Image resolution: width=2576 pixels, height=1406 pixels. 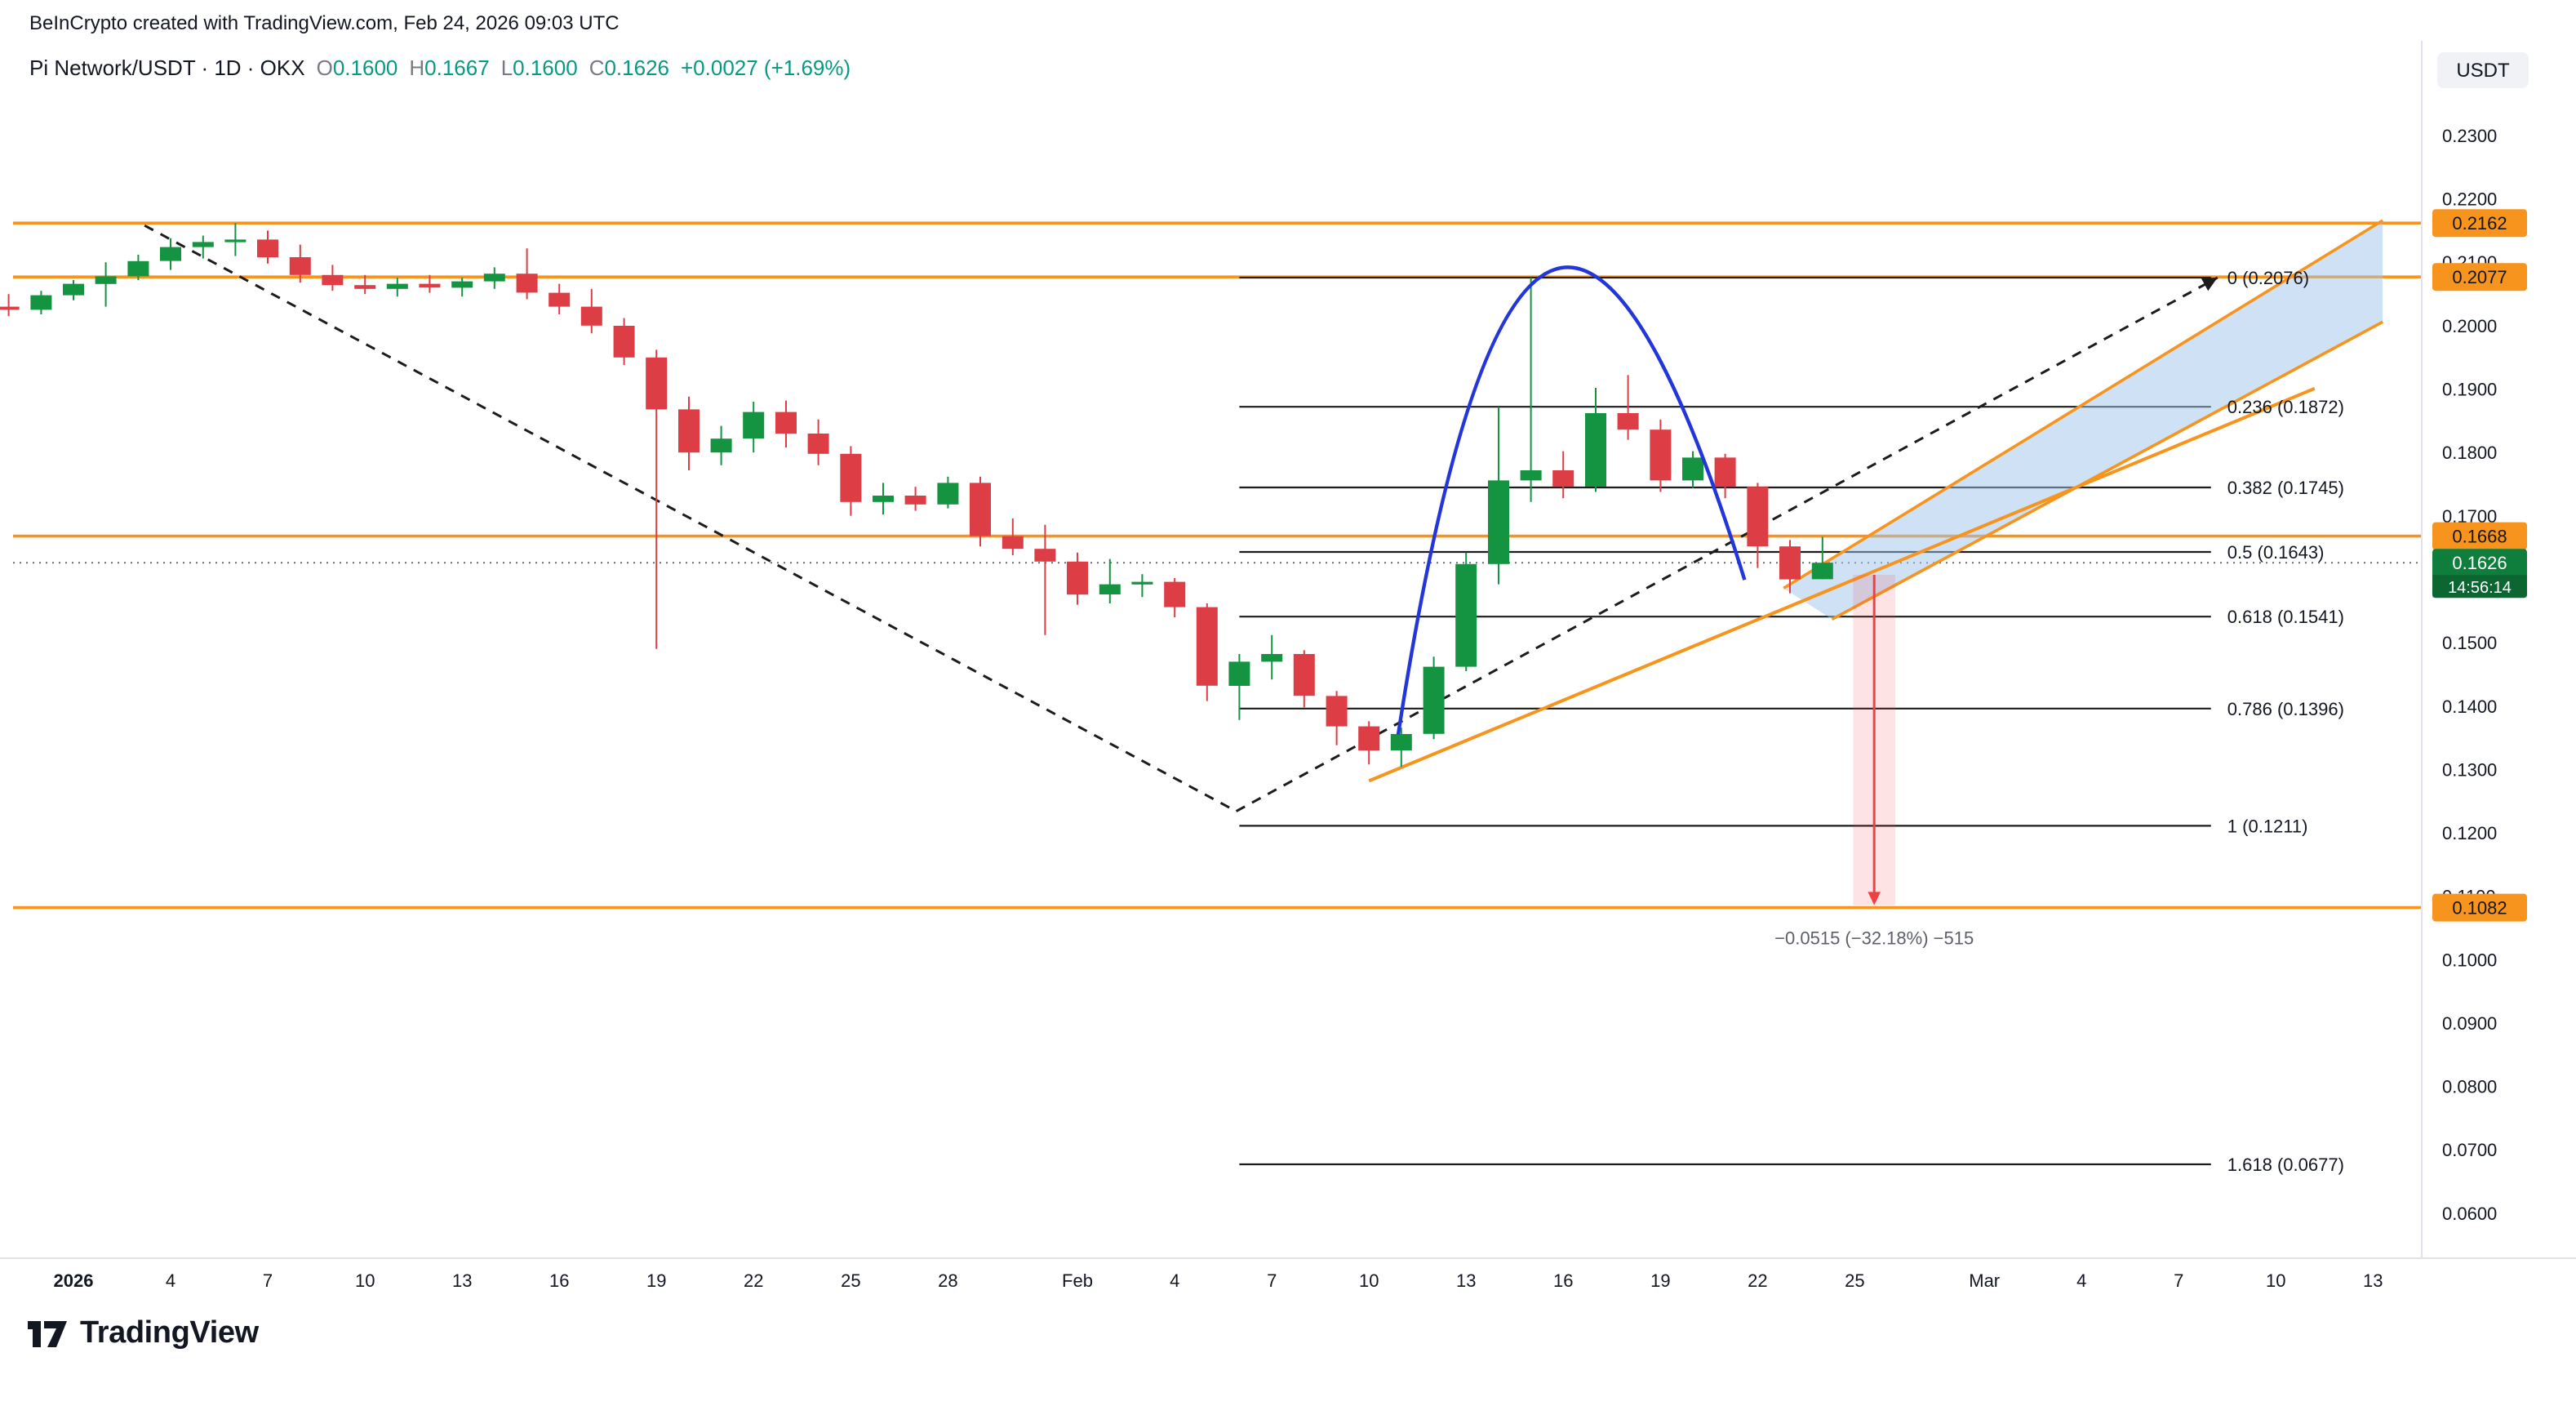 I want to click on price-tick-label: 0.1000, so click(x=2469, y=960).